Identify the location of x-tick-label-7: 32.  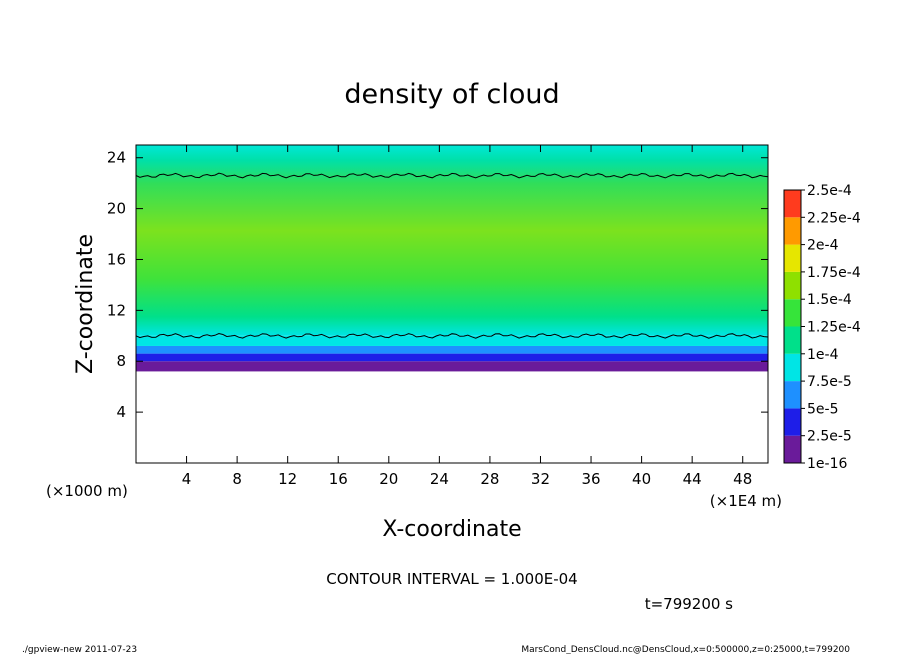
(540, 479).